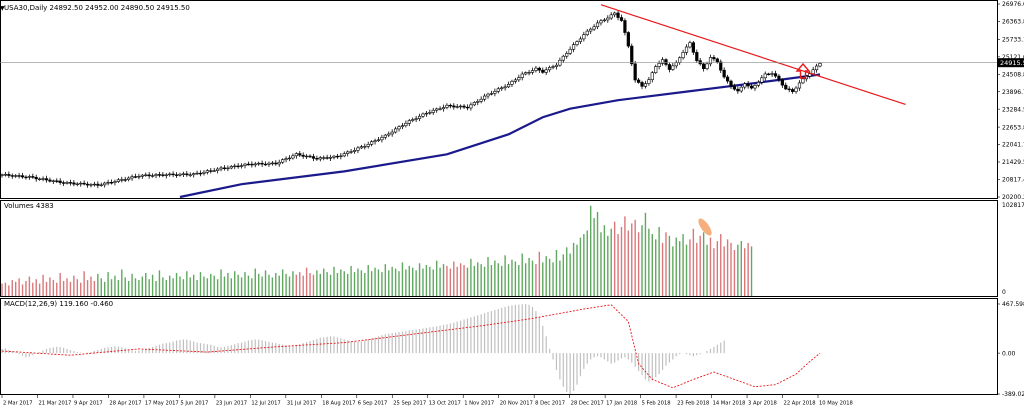  What do you see at coordinates (479, 404) in the screenshot?
I see `time-tick-label: 1 Nov 2017` at bounding box center [479, 404].